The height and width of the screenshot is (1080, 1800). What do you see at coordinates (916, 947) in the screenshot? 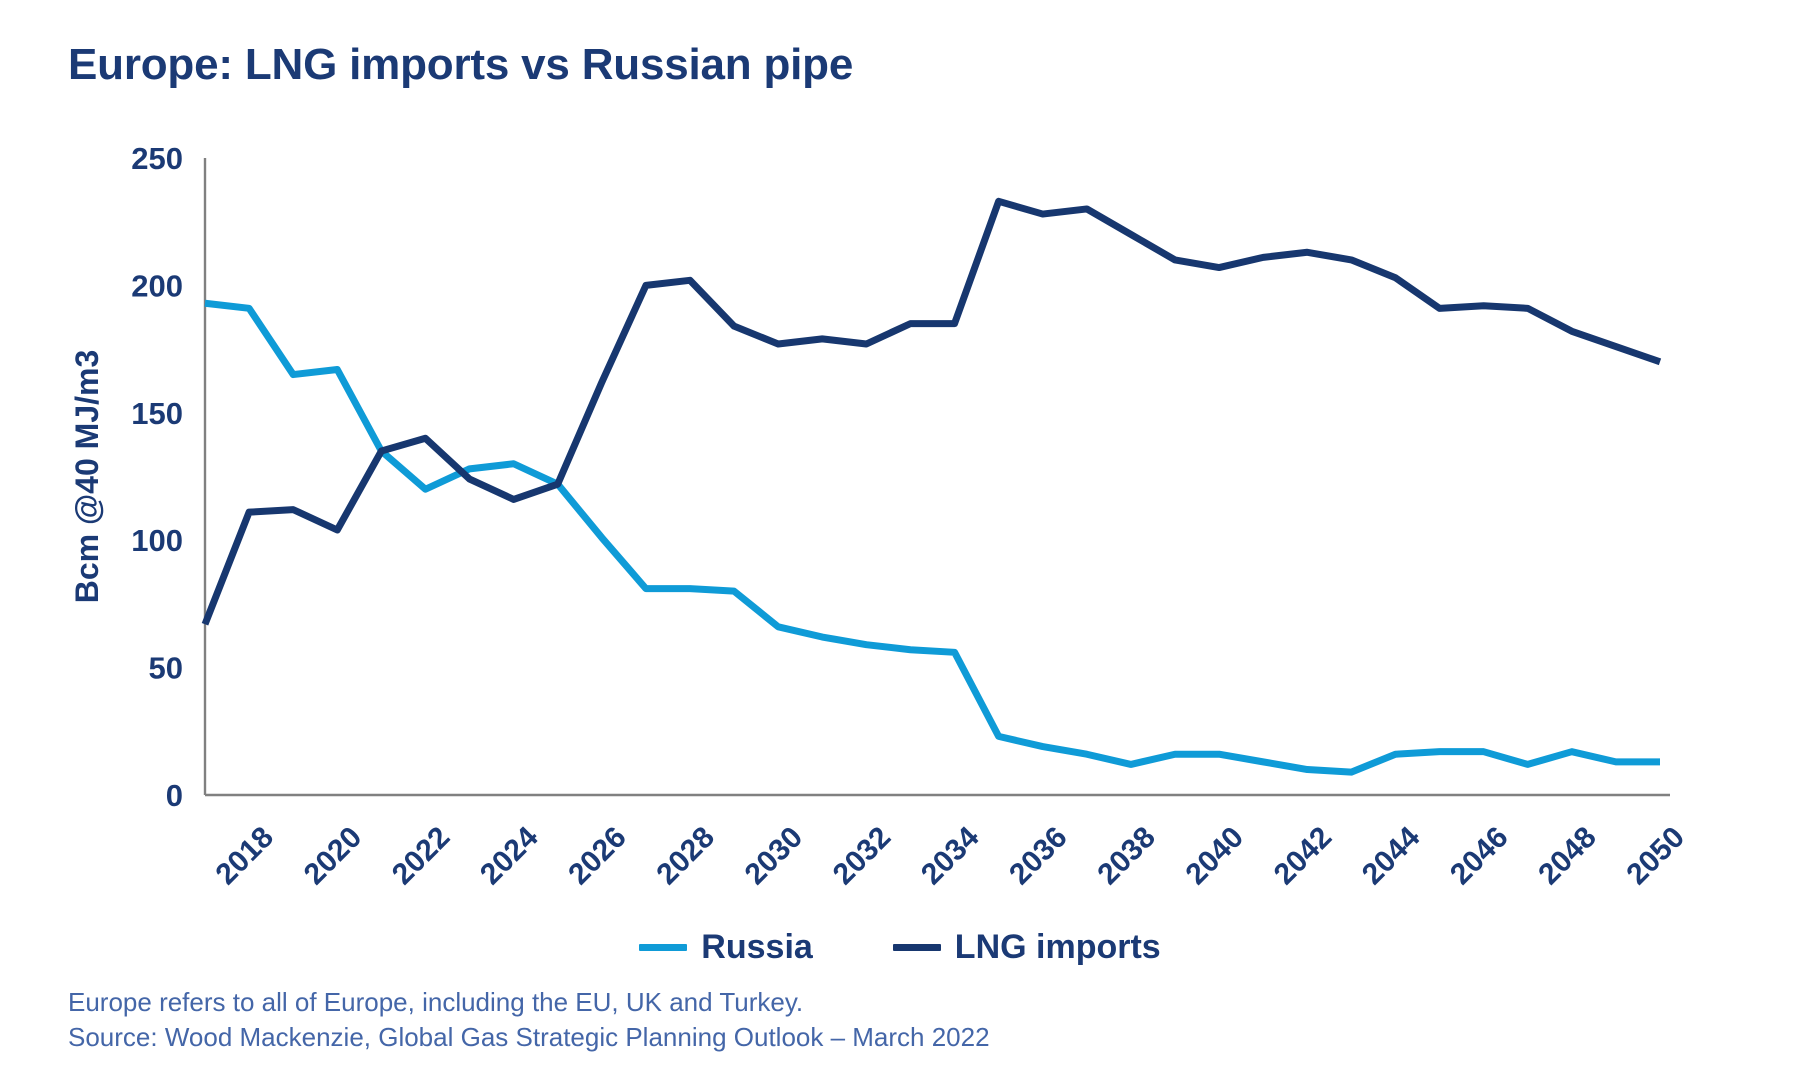
I see `legend-swatch-lng-imports` at bounding box center [916, 947].